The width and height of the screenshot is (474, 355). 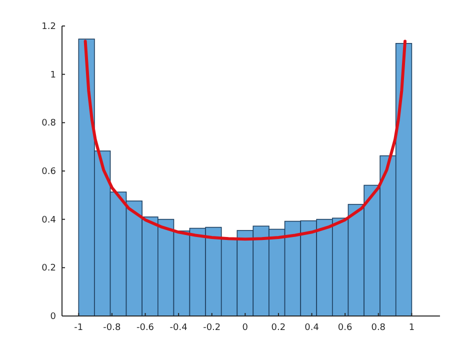 What do you see at coordinates (212, 328) in the screenshot?
I see `x-tick-label: -0.2` at bounding box center [212, 328].